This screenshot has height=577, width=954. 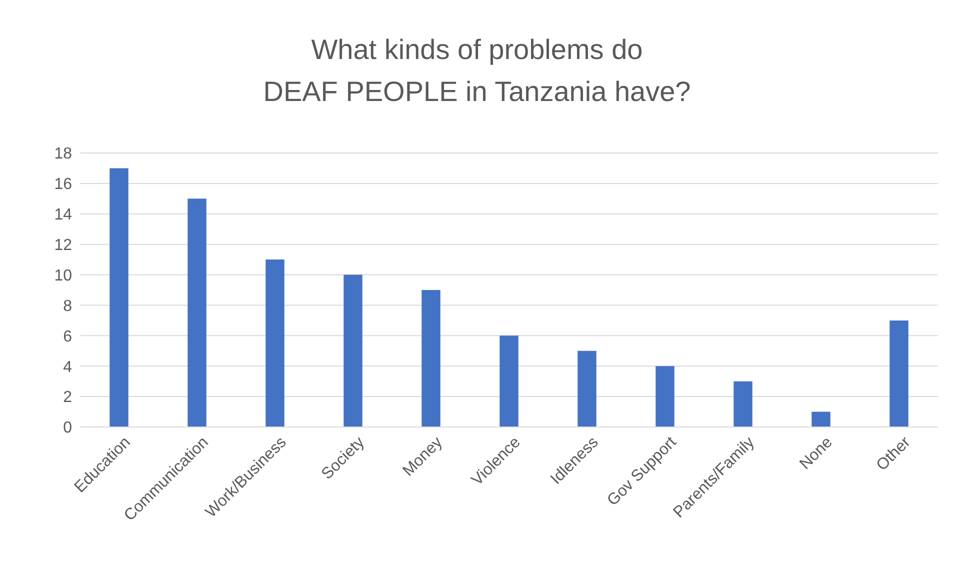 I want to click on y-tick-label: 8, so click(x=67, y=306).